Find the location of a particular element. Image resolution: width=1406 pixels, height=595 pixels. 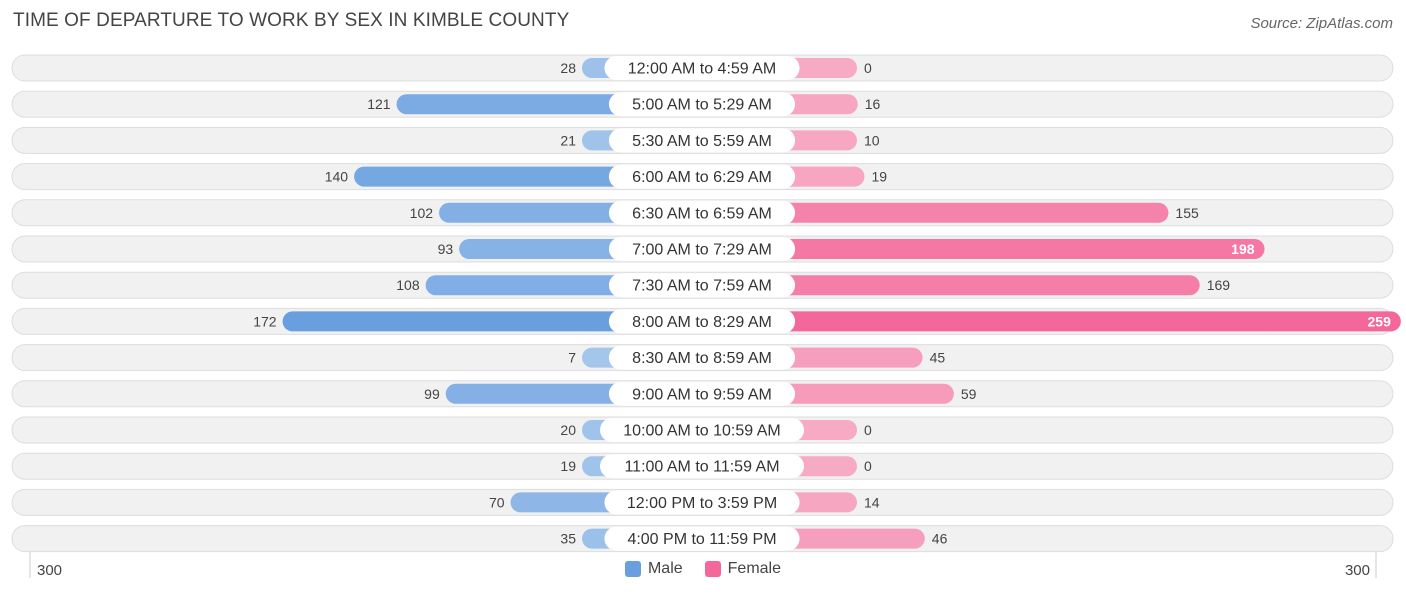

category-label: 12:00 PM to 3:59 PM is located at coordinates (702, 503).